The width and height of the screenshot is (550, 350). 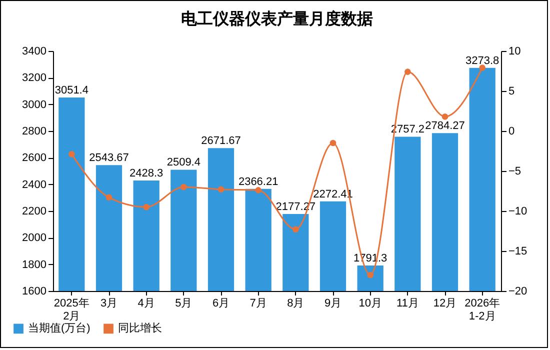 What do you see at coordinates (277, 18) in the screenshot?
I see `chart-title: 电工仪器仪表产量月度数据` at bounding box center [277, 18].